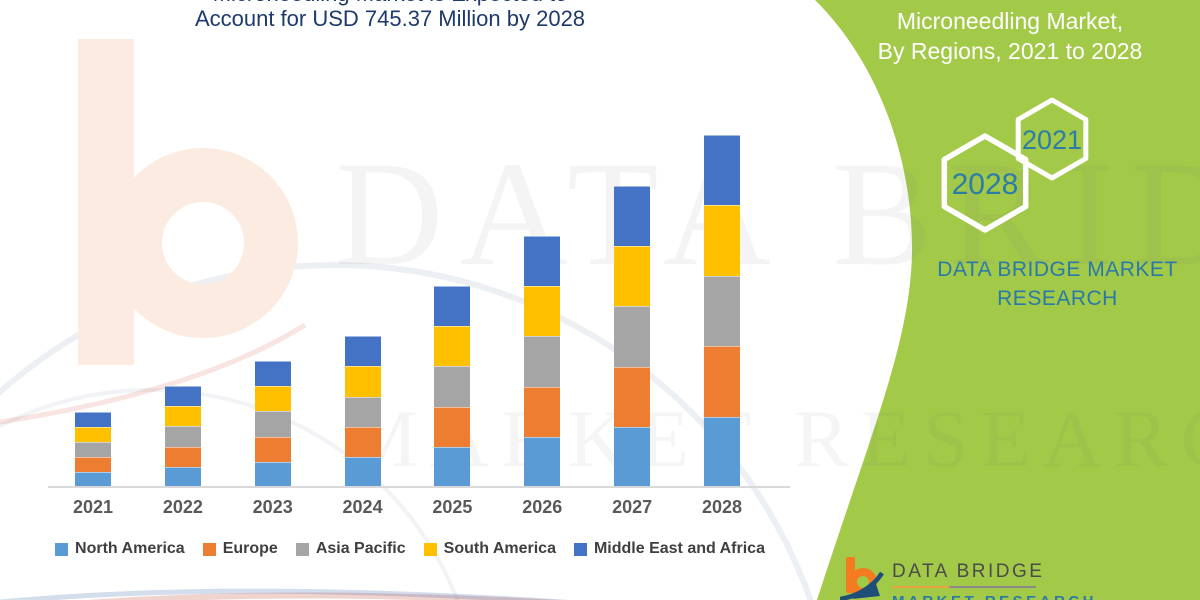  I want to click on bar-segment-europe-2026, so click(542, 411).